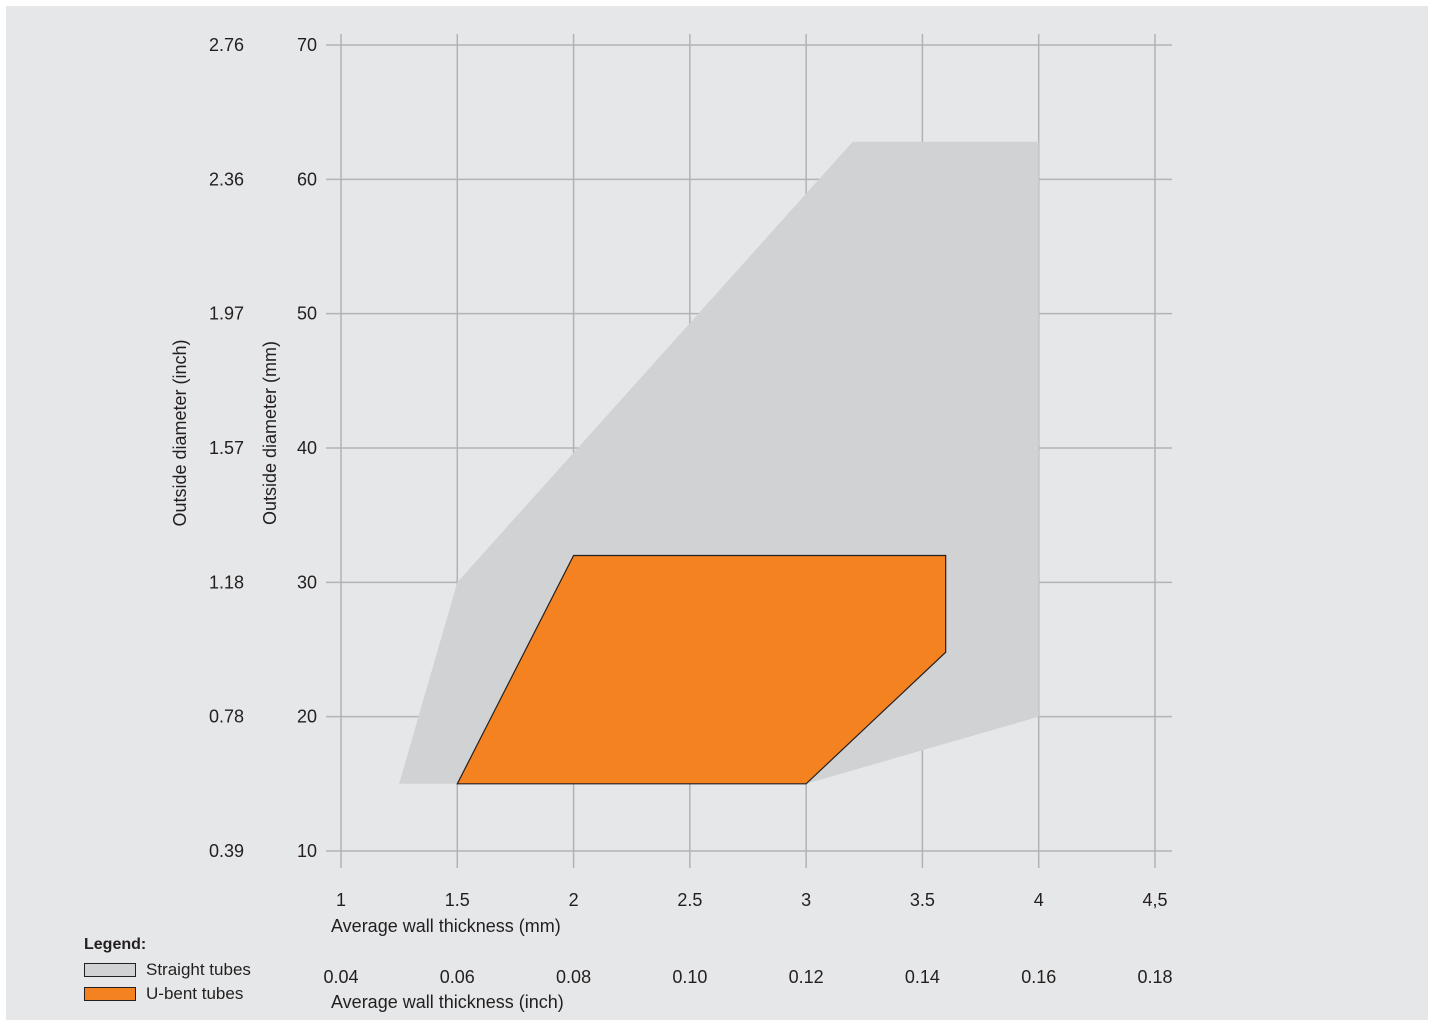 Image resolution: width=1432 pixels, height=1023 pixels. I want to click on x-tick-inch-6: 0.16, so click(1038, 977).